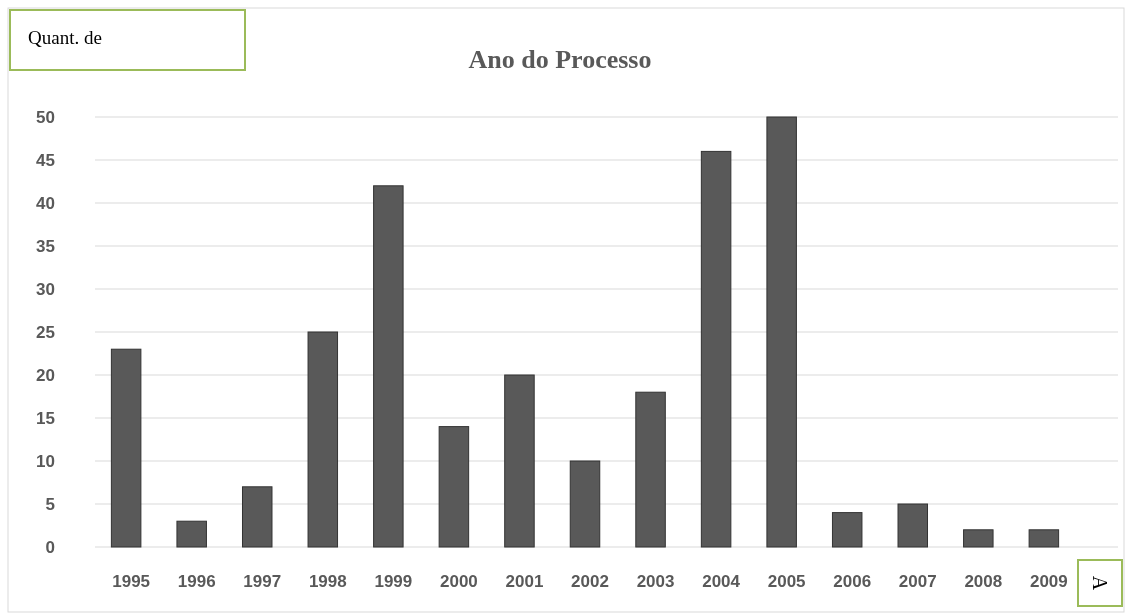  I want to click on x-tick-label: 1996, so click(196, 581).